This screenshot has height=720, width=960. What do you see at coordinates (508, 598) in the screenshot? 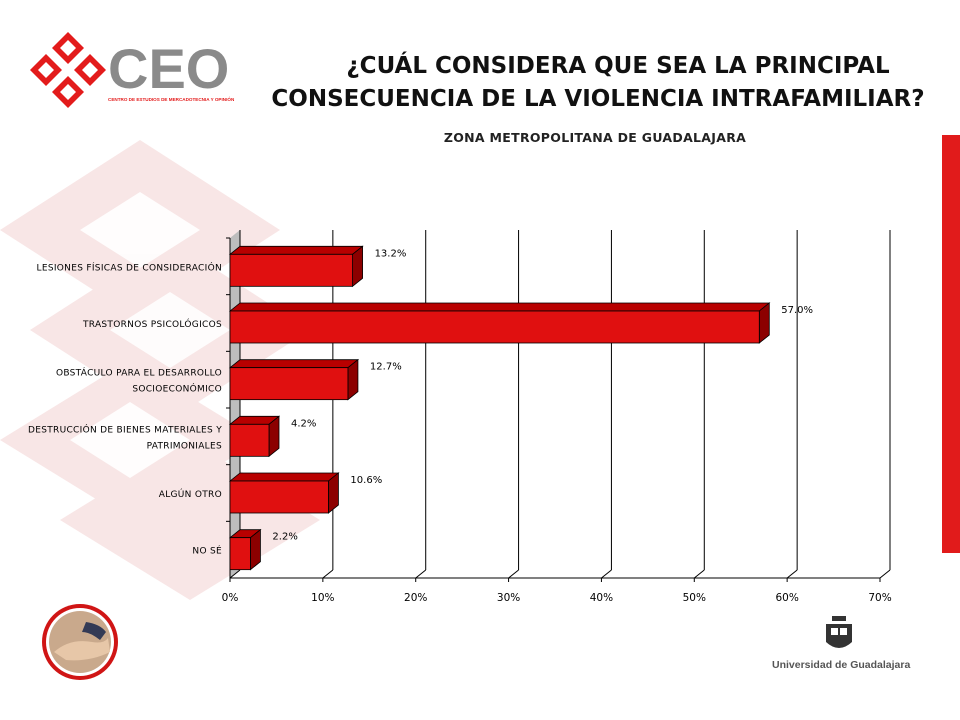
I see `x-tick-label: 30%` at bounding box center [508, 598].